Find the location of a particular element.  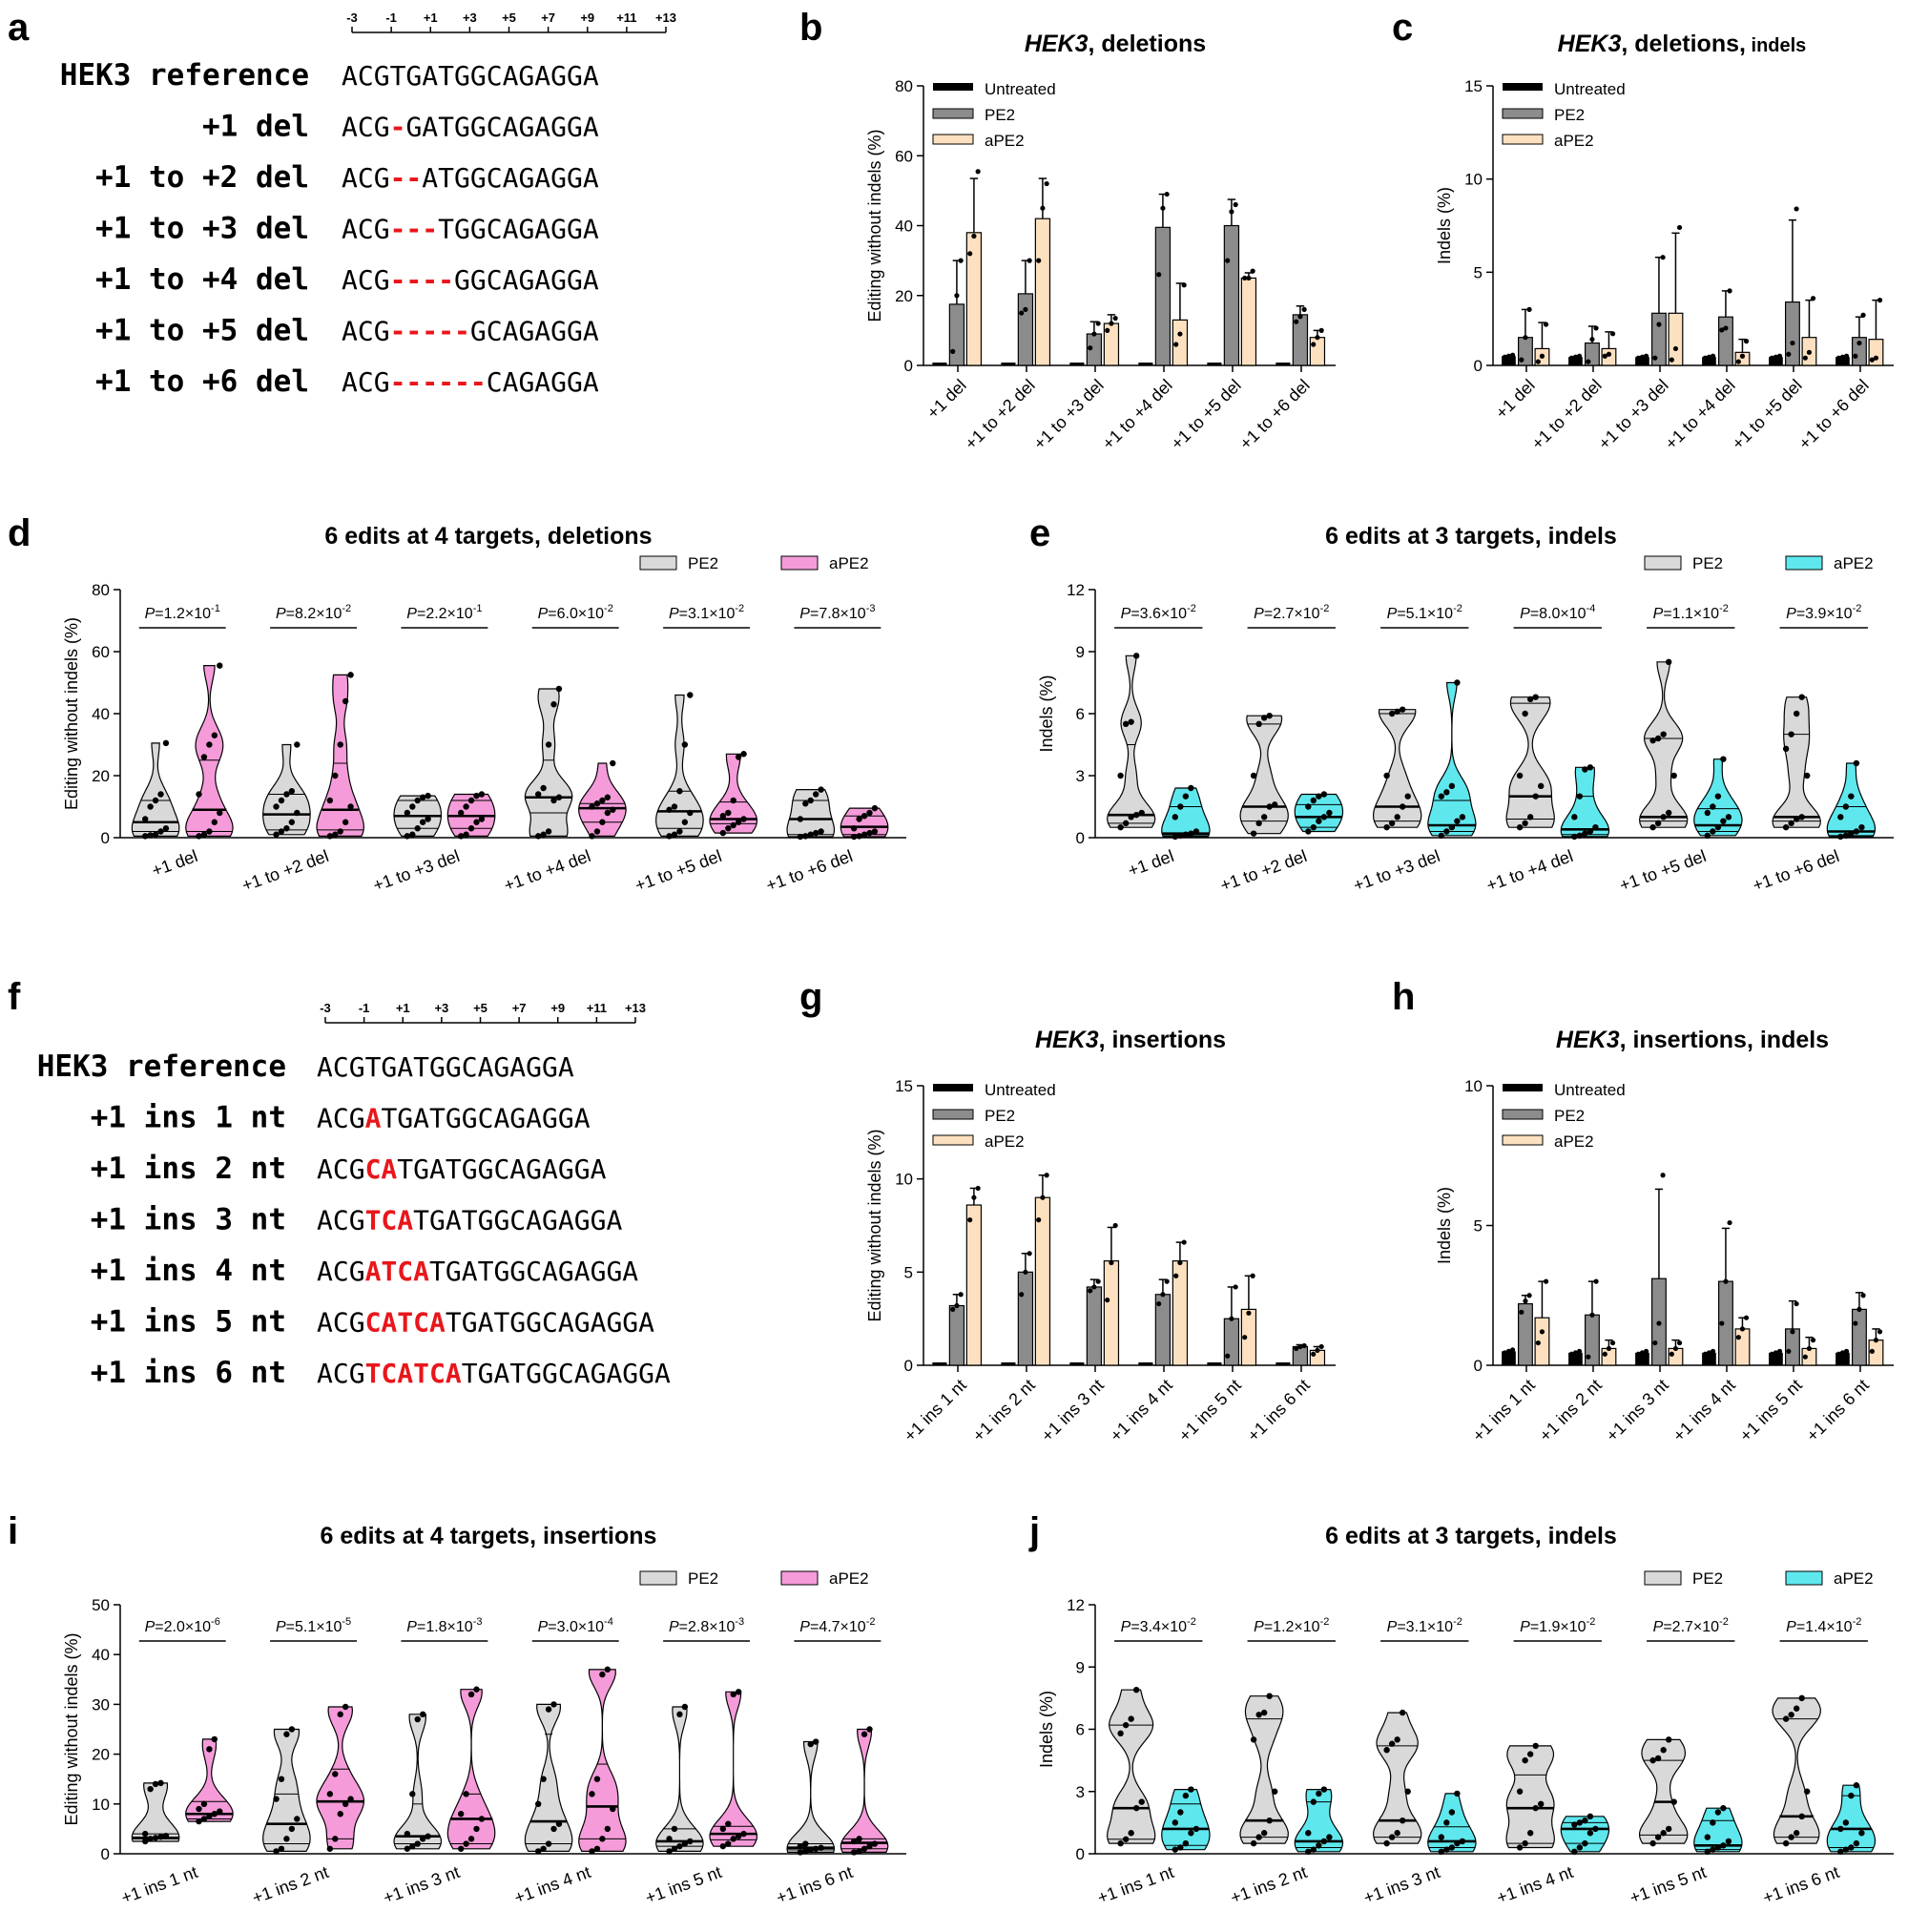

ruler-label: +11 is located at coordinates (626, 17).